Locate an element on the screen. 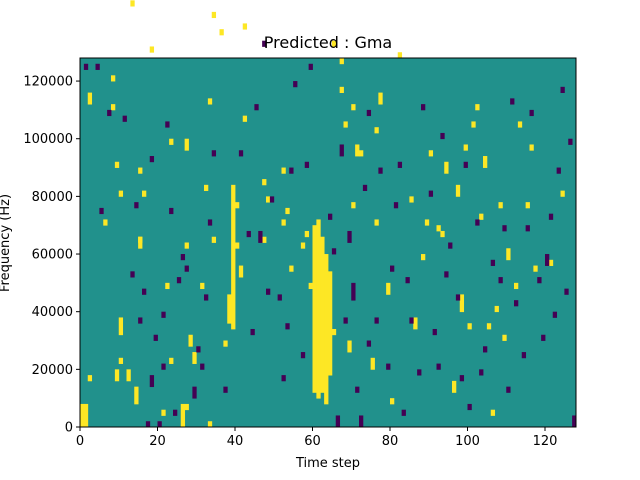 The image size is (640, 480). y-tick-label: 40000 is located at coordinates (52, 312).